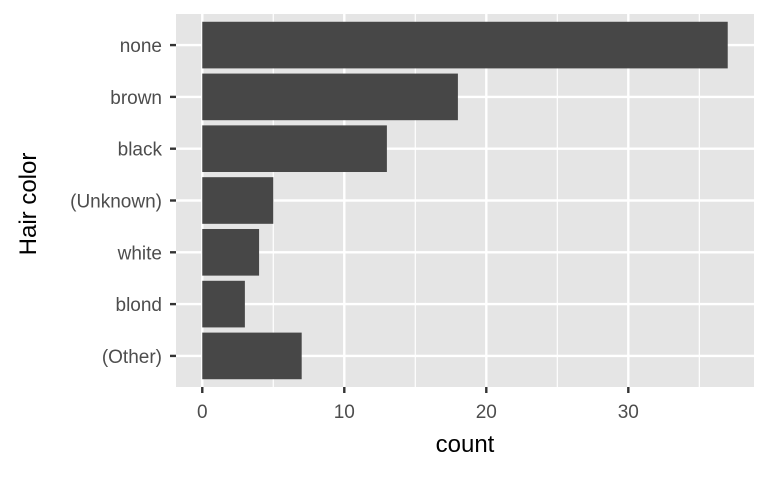  What do you see at coordinates (116, 202) in the screenshot?
I see `y-tick-label: (Unknown)` at bounding box center [116, 202].